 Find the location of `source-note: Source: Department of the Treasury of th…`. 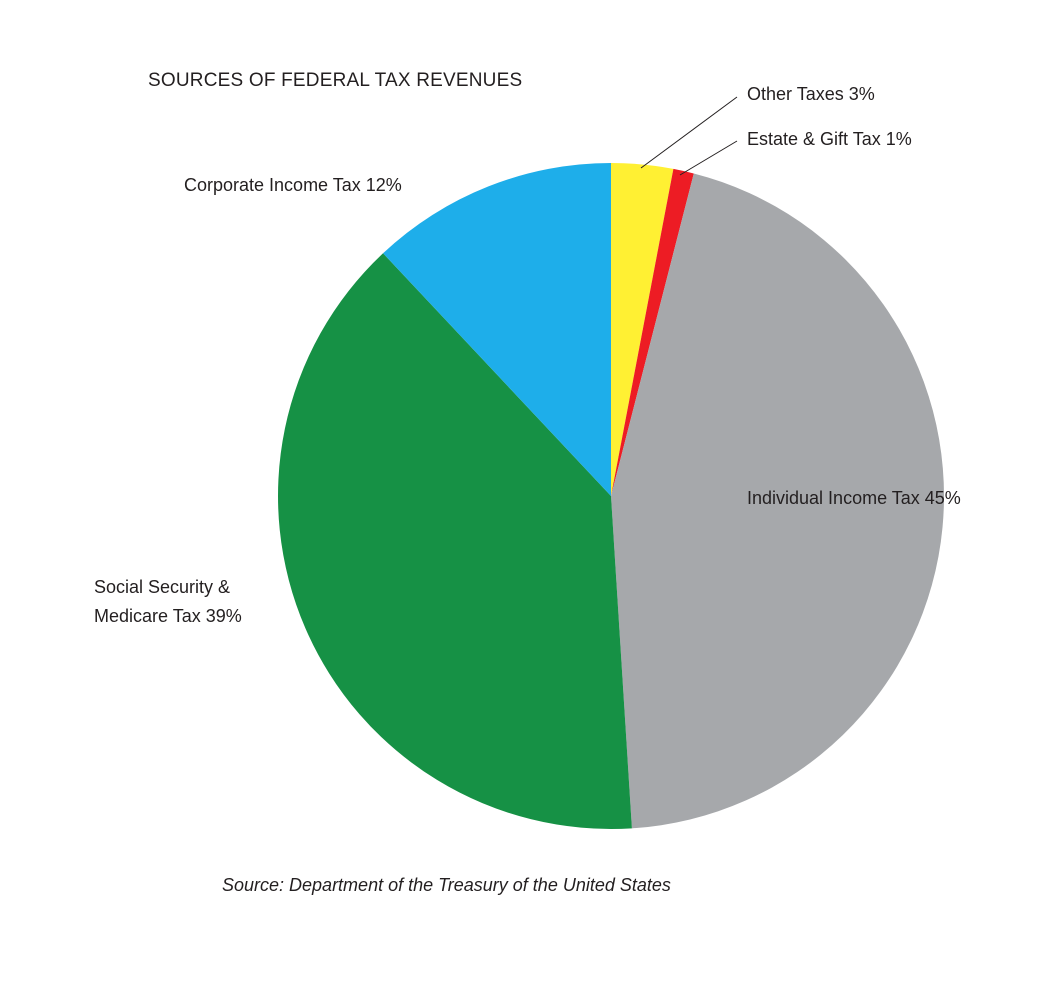

source-note: Source: Department of the Treasury of th… is located at coordinates (446, 885).